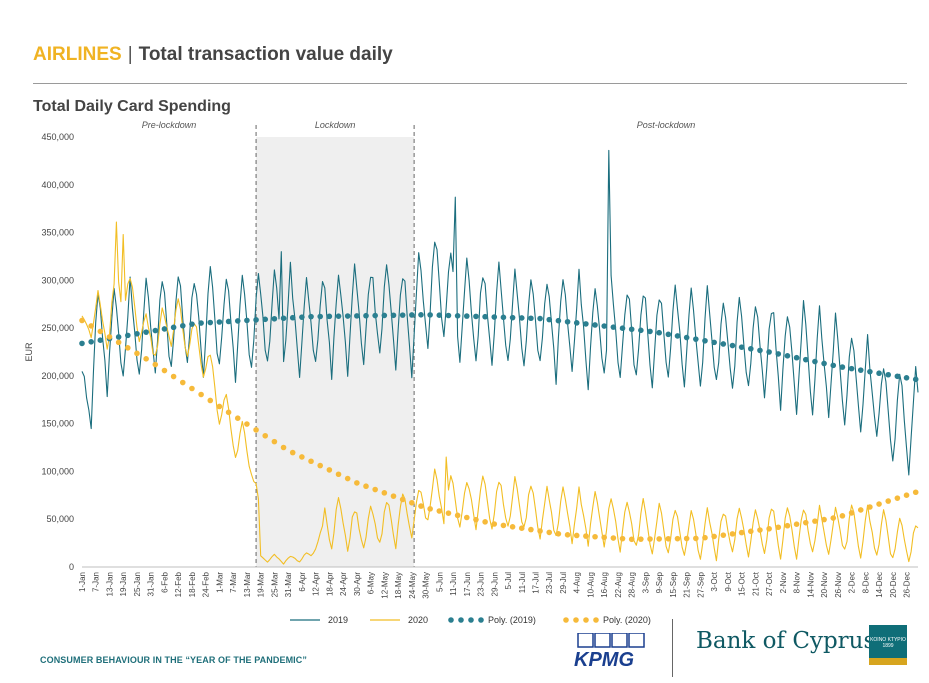 The image size is (929, 683). Describe the element at coordinates (797, 582) in the screenshot. I see `x-tick-label: 8-Nov` at that location.